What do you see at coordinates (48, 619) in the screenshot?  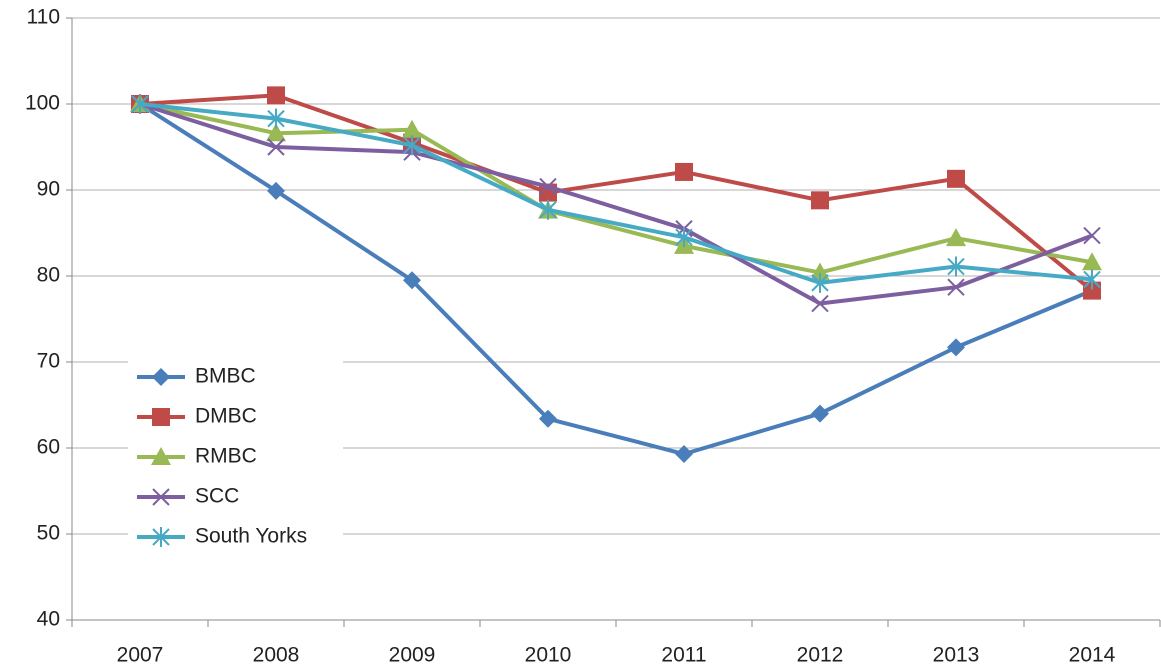 I see `y-tick-label: 40` at bounding box center [48, 619].